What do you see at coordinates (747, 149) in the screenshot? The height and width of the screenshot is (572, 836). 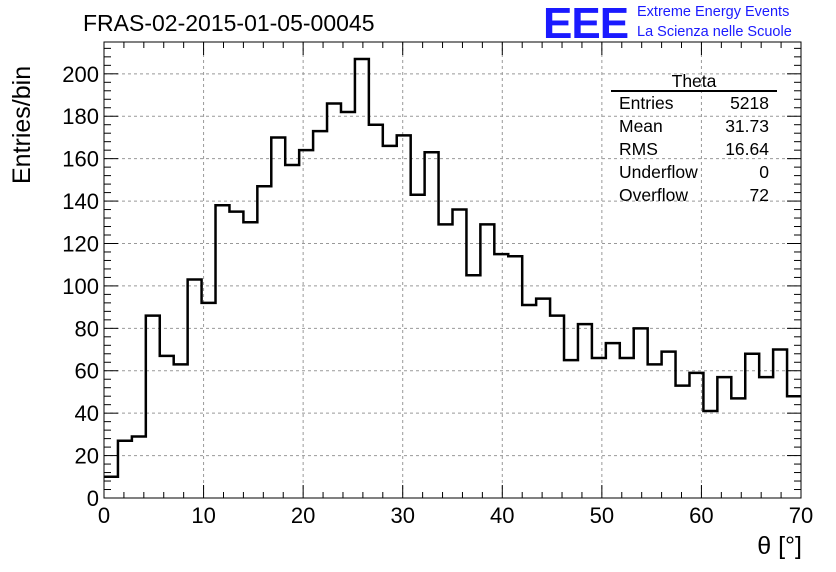 I see `stats-value: 16.64` at bounding box center [747, 149].